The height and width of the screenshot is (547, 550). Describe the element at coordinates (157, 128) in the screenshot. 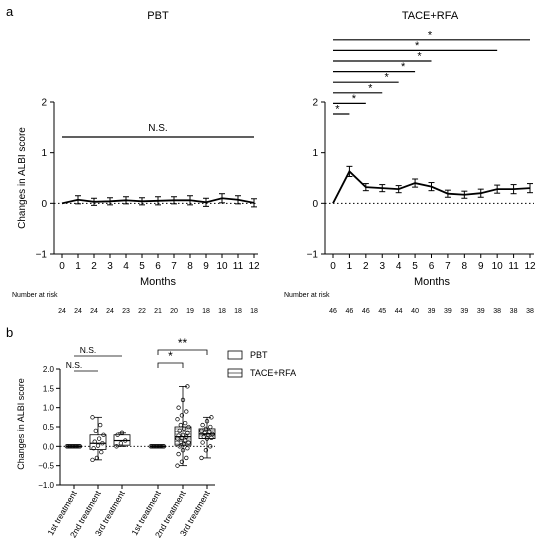

I see `pbt-sig-label: N.S.` at that location.